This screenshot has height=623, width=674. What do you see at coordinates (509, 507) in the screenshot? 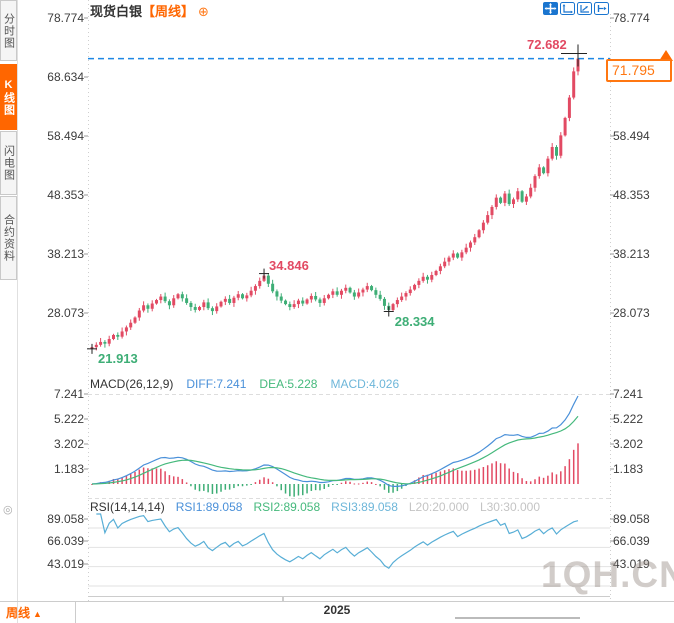
I see `rsi-l30-value: L30:30.000` at bounding box center [509, 507].